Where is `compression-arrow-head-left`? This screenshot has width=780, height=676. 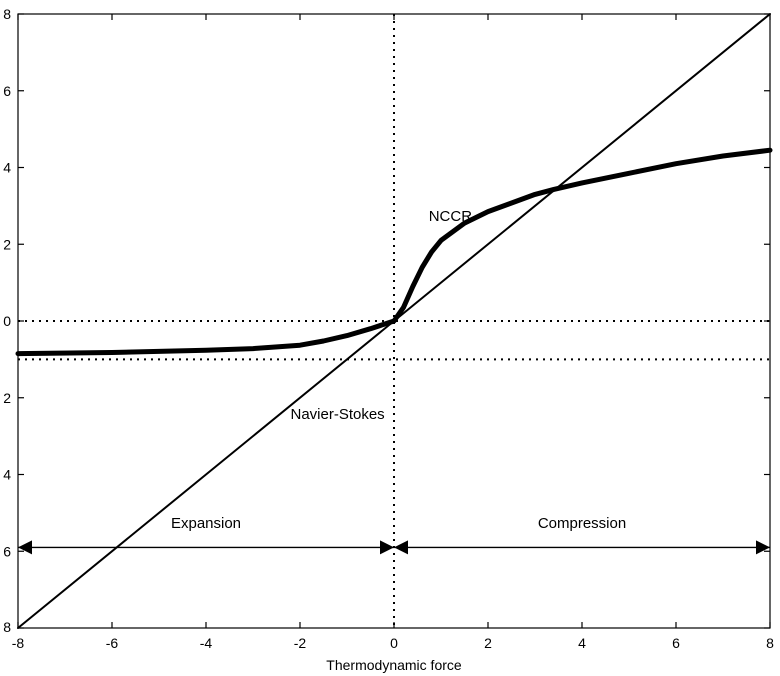
compression-arrow-head-left is located at coordinates (401, 547).